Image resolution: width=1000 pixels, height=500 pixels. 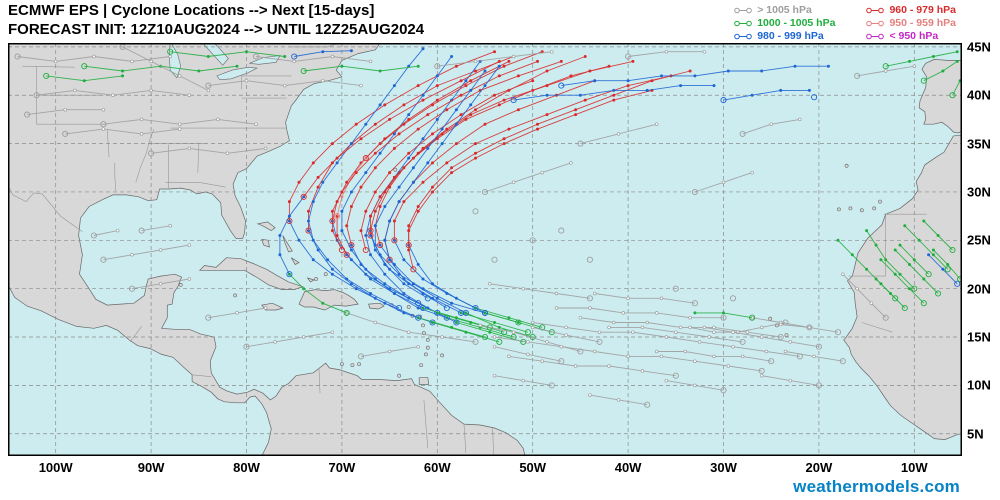 What do you see at coordinates (424, 381) in the screenshot?
I see `landmass-trinidad` at bounding box center [424, 381].